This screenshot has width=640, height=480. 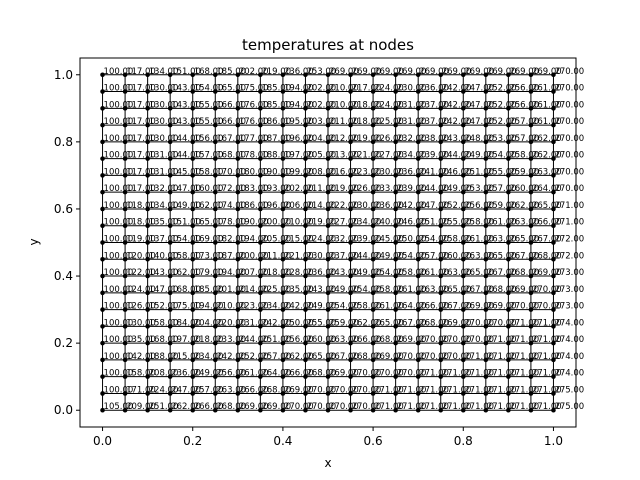 I want to click on node-temperature-label: 242.00, so click(x=412, y=206).